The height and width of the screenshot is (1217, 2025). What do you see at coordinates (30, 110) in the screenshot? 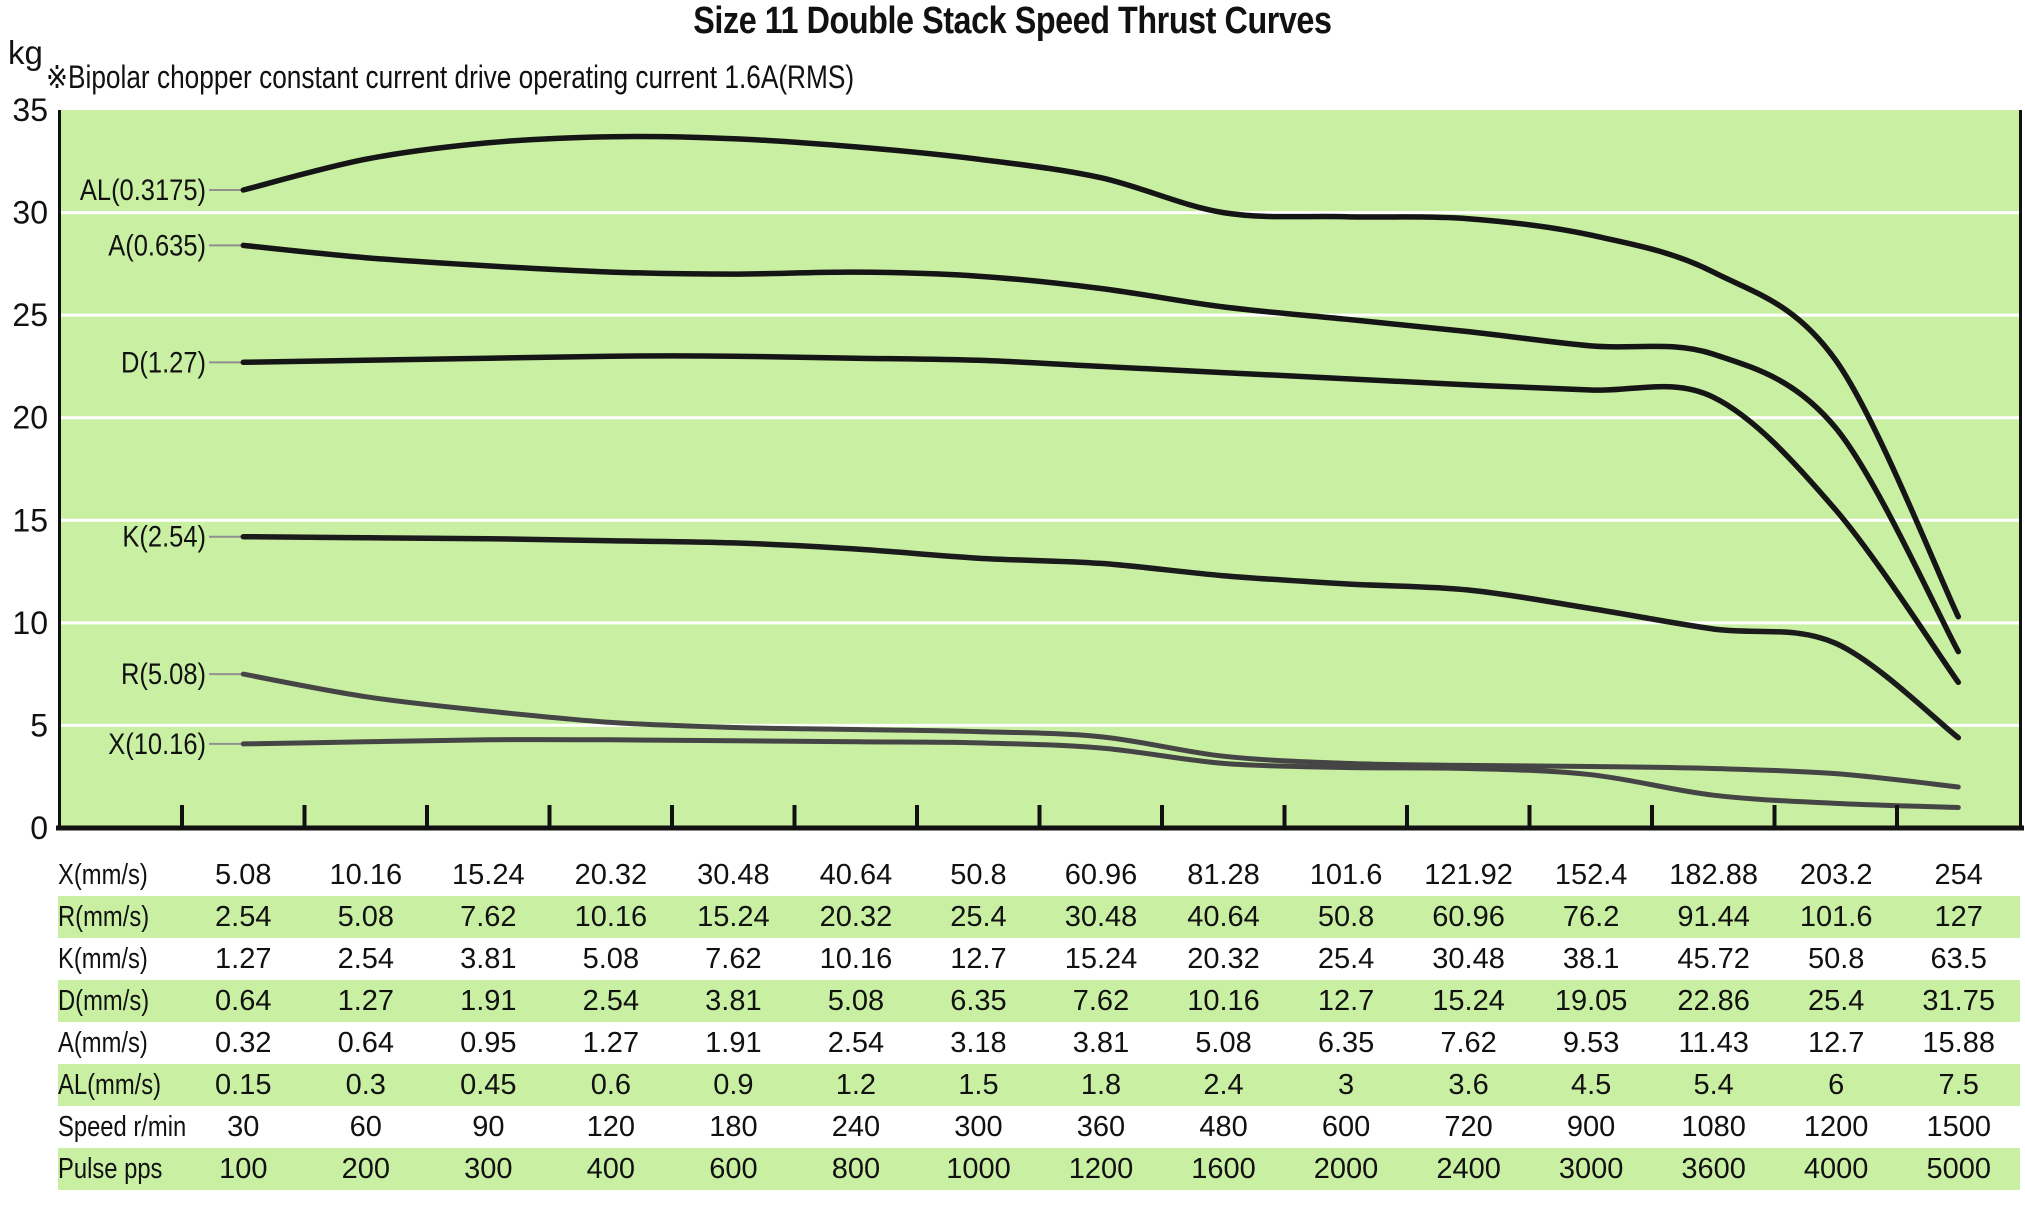
I see `y-tick-label-35: 35` at bounding box center [30, 110].